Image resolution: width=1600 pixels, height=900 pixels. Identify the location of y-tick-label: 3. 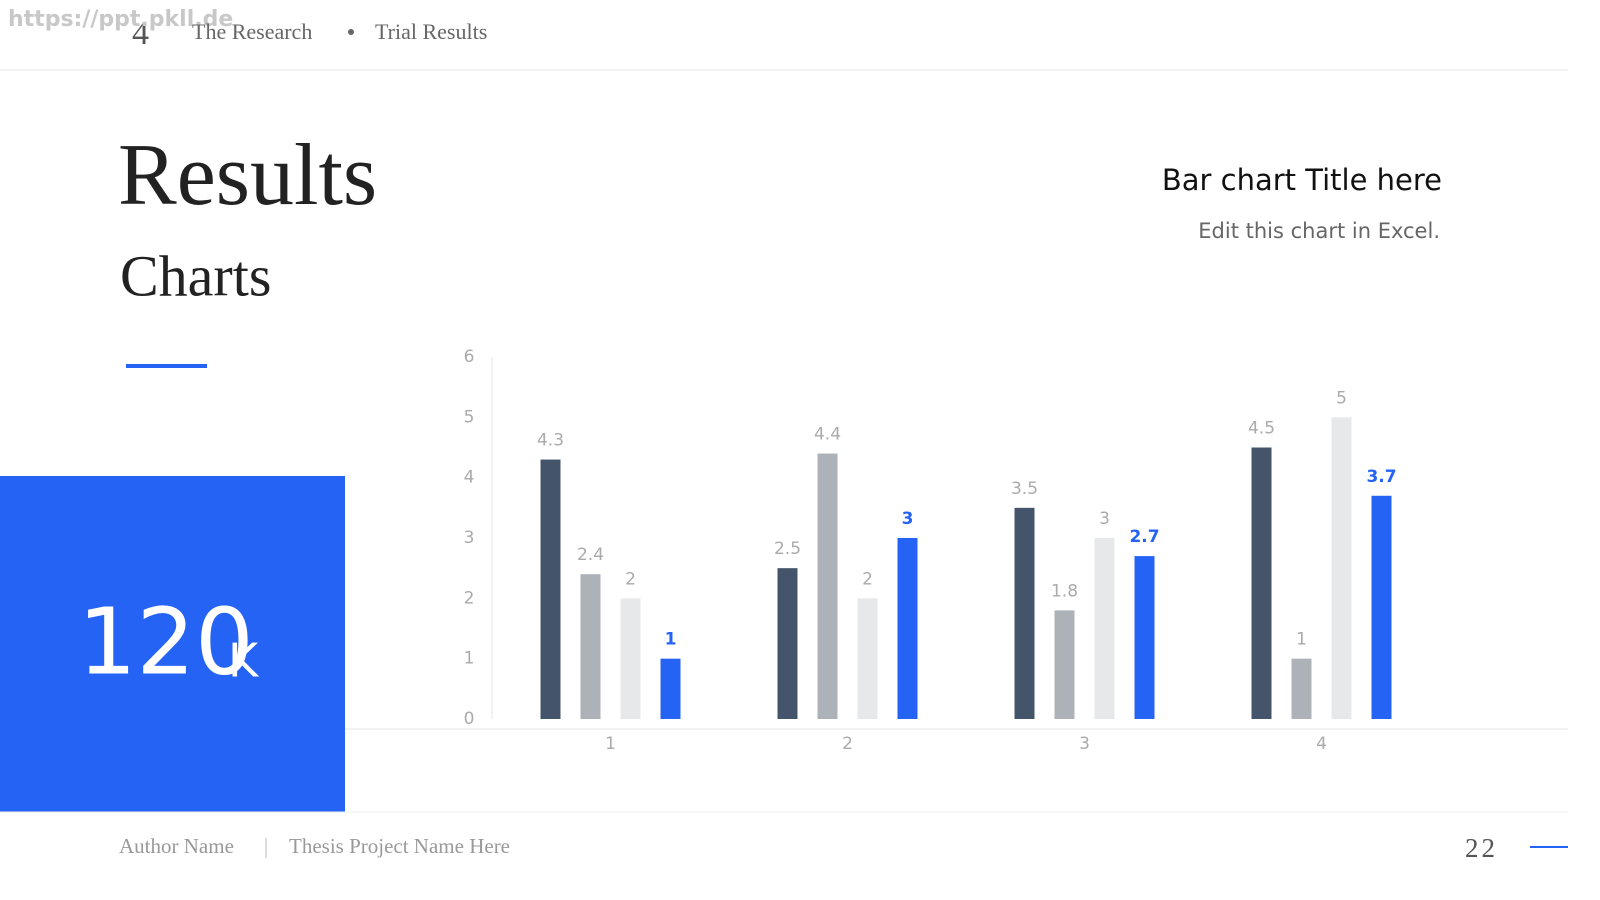
(469, 538).